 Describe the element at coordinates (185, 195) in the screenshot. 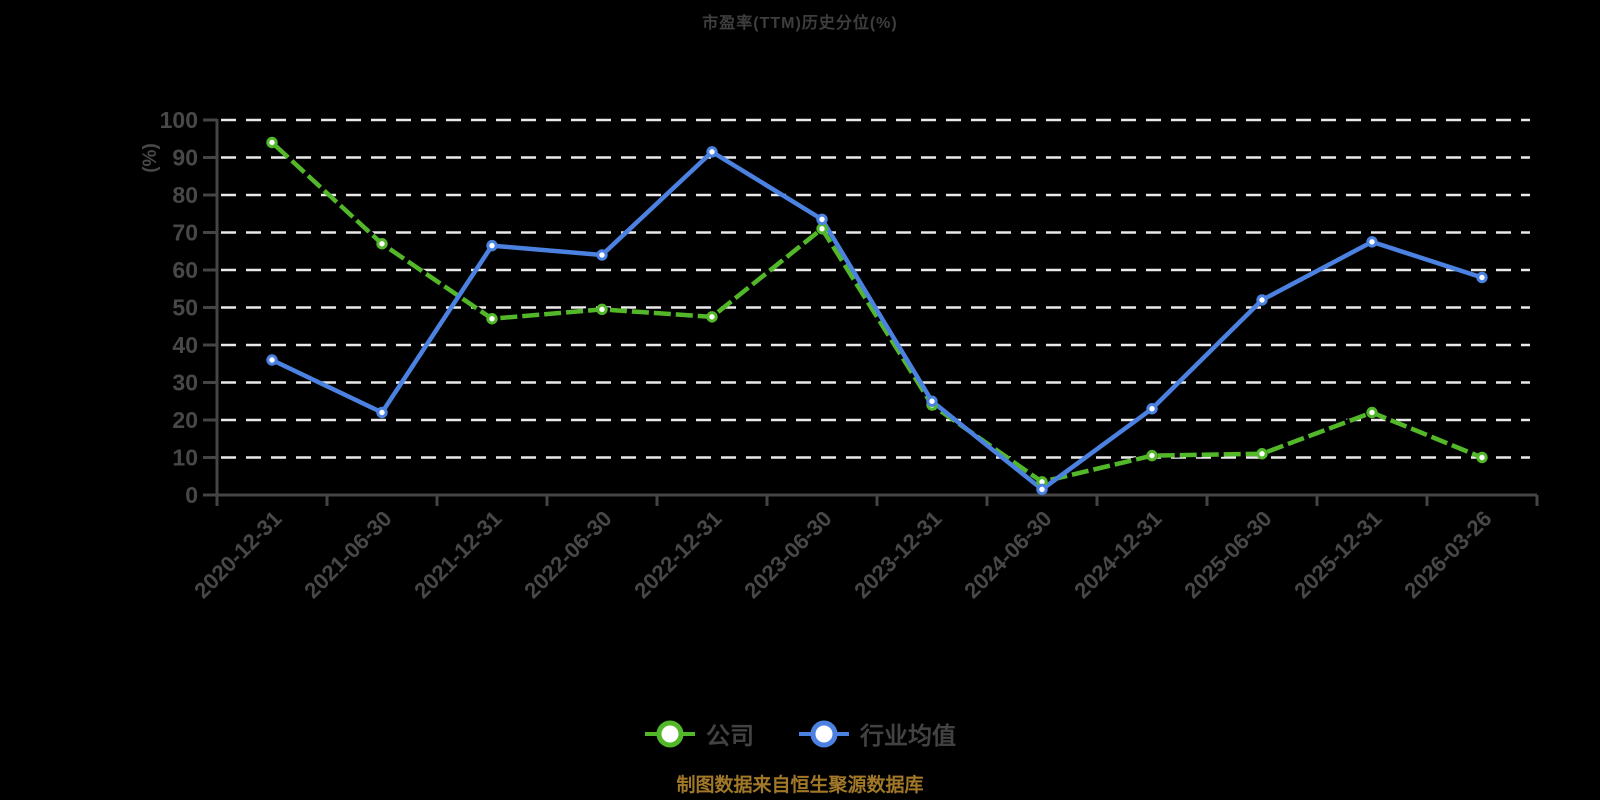

I see `y-tick-label: 80` at that location.